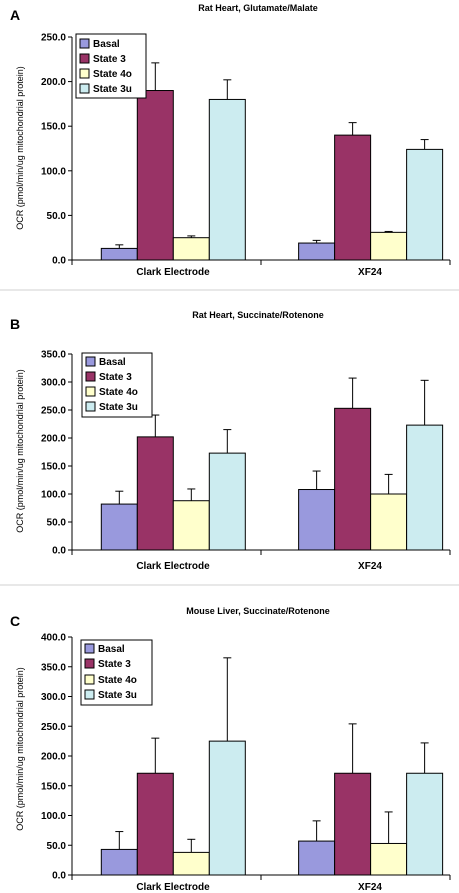 This screenshot has height=893, width=459. I want to click on legend-swatch-b-state3u, so click(90, 406).